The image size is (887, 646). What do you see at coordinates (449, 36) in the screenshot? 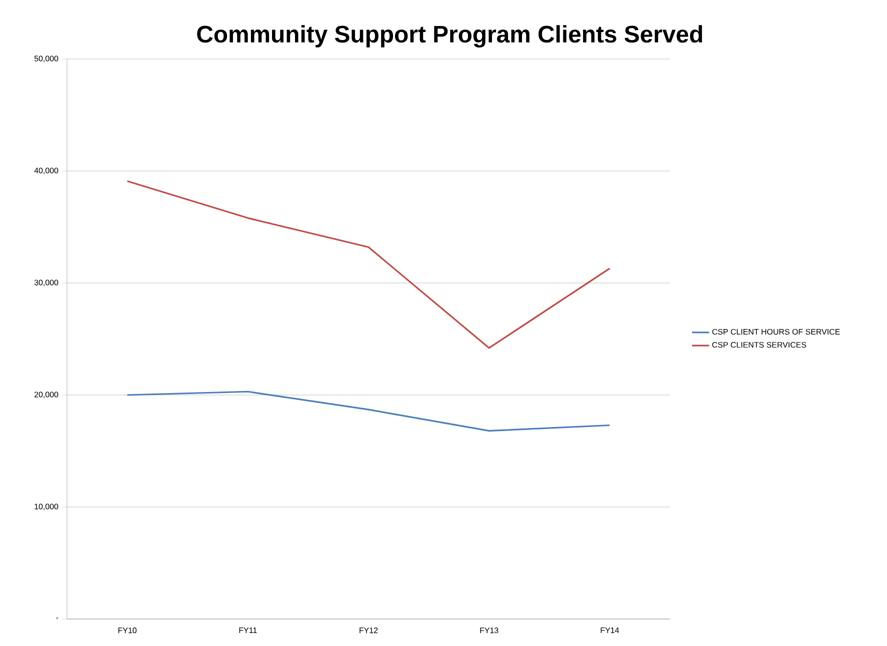
I see `chart-title: Community Support Program Clients Served` at bounding box center [449, 36].